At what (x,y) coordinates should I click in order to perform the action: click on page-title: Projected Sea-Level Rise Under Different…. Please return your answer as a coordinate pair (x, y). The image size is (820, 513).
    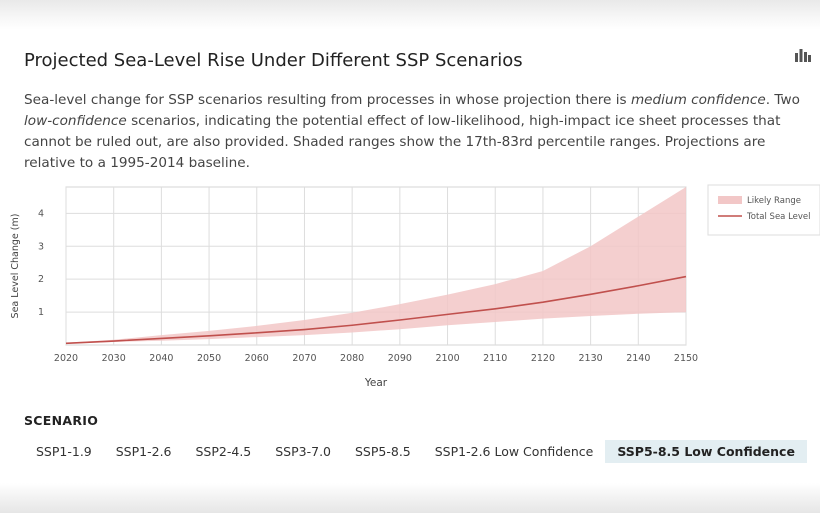
    Looking at the image, I should click on (273, 60).